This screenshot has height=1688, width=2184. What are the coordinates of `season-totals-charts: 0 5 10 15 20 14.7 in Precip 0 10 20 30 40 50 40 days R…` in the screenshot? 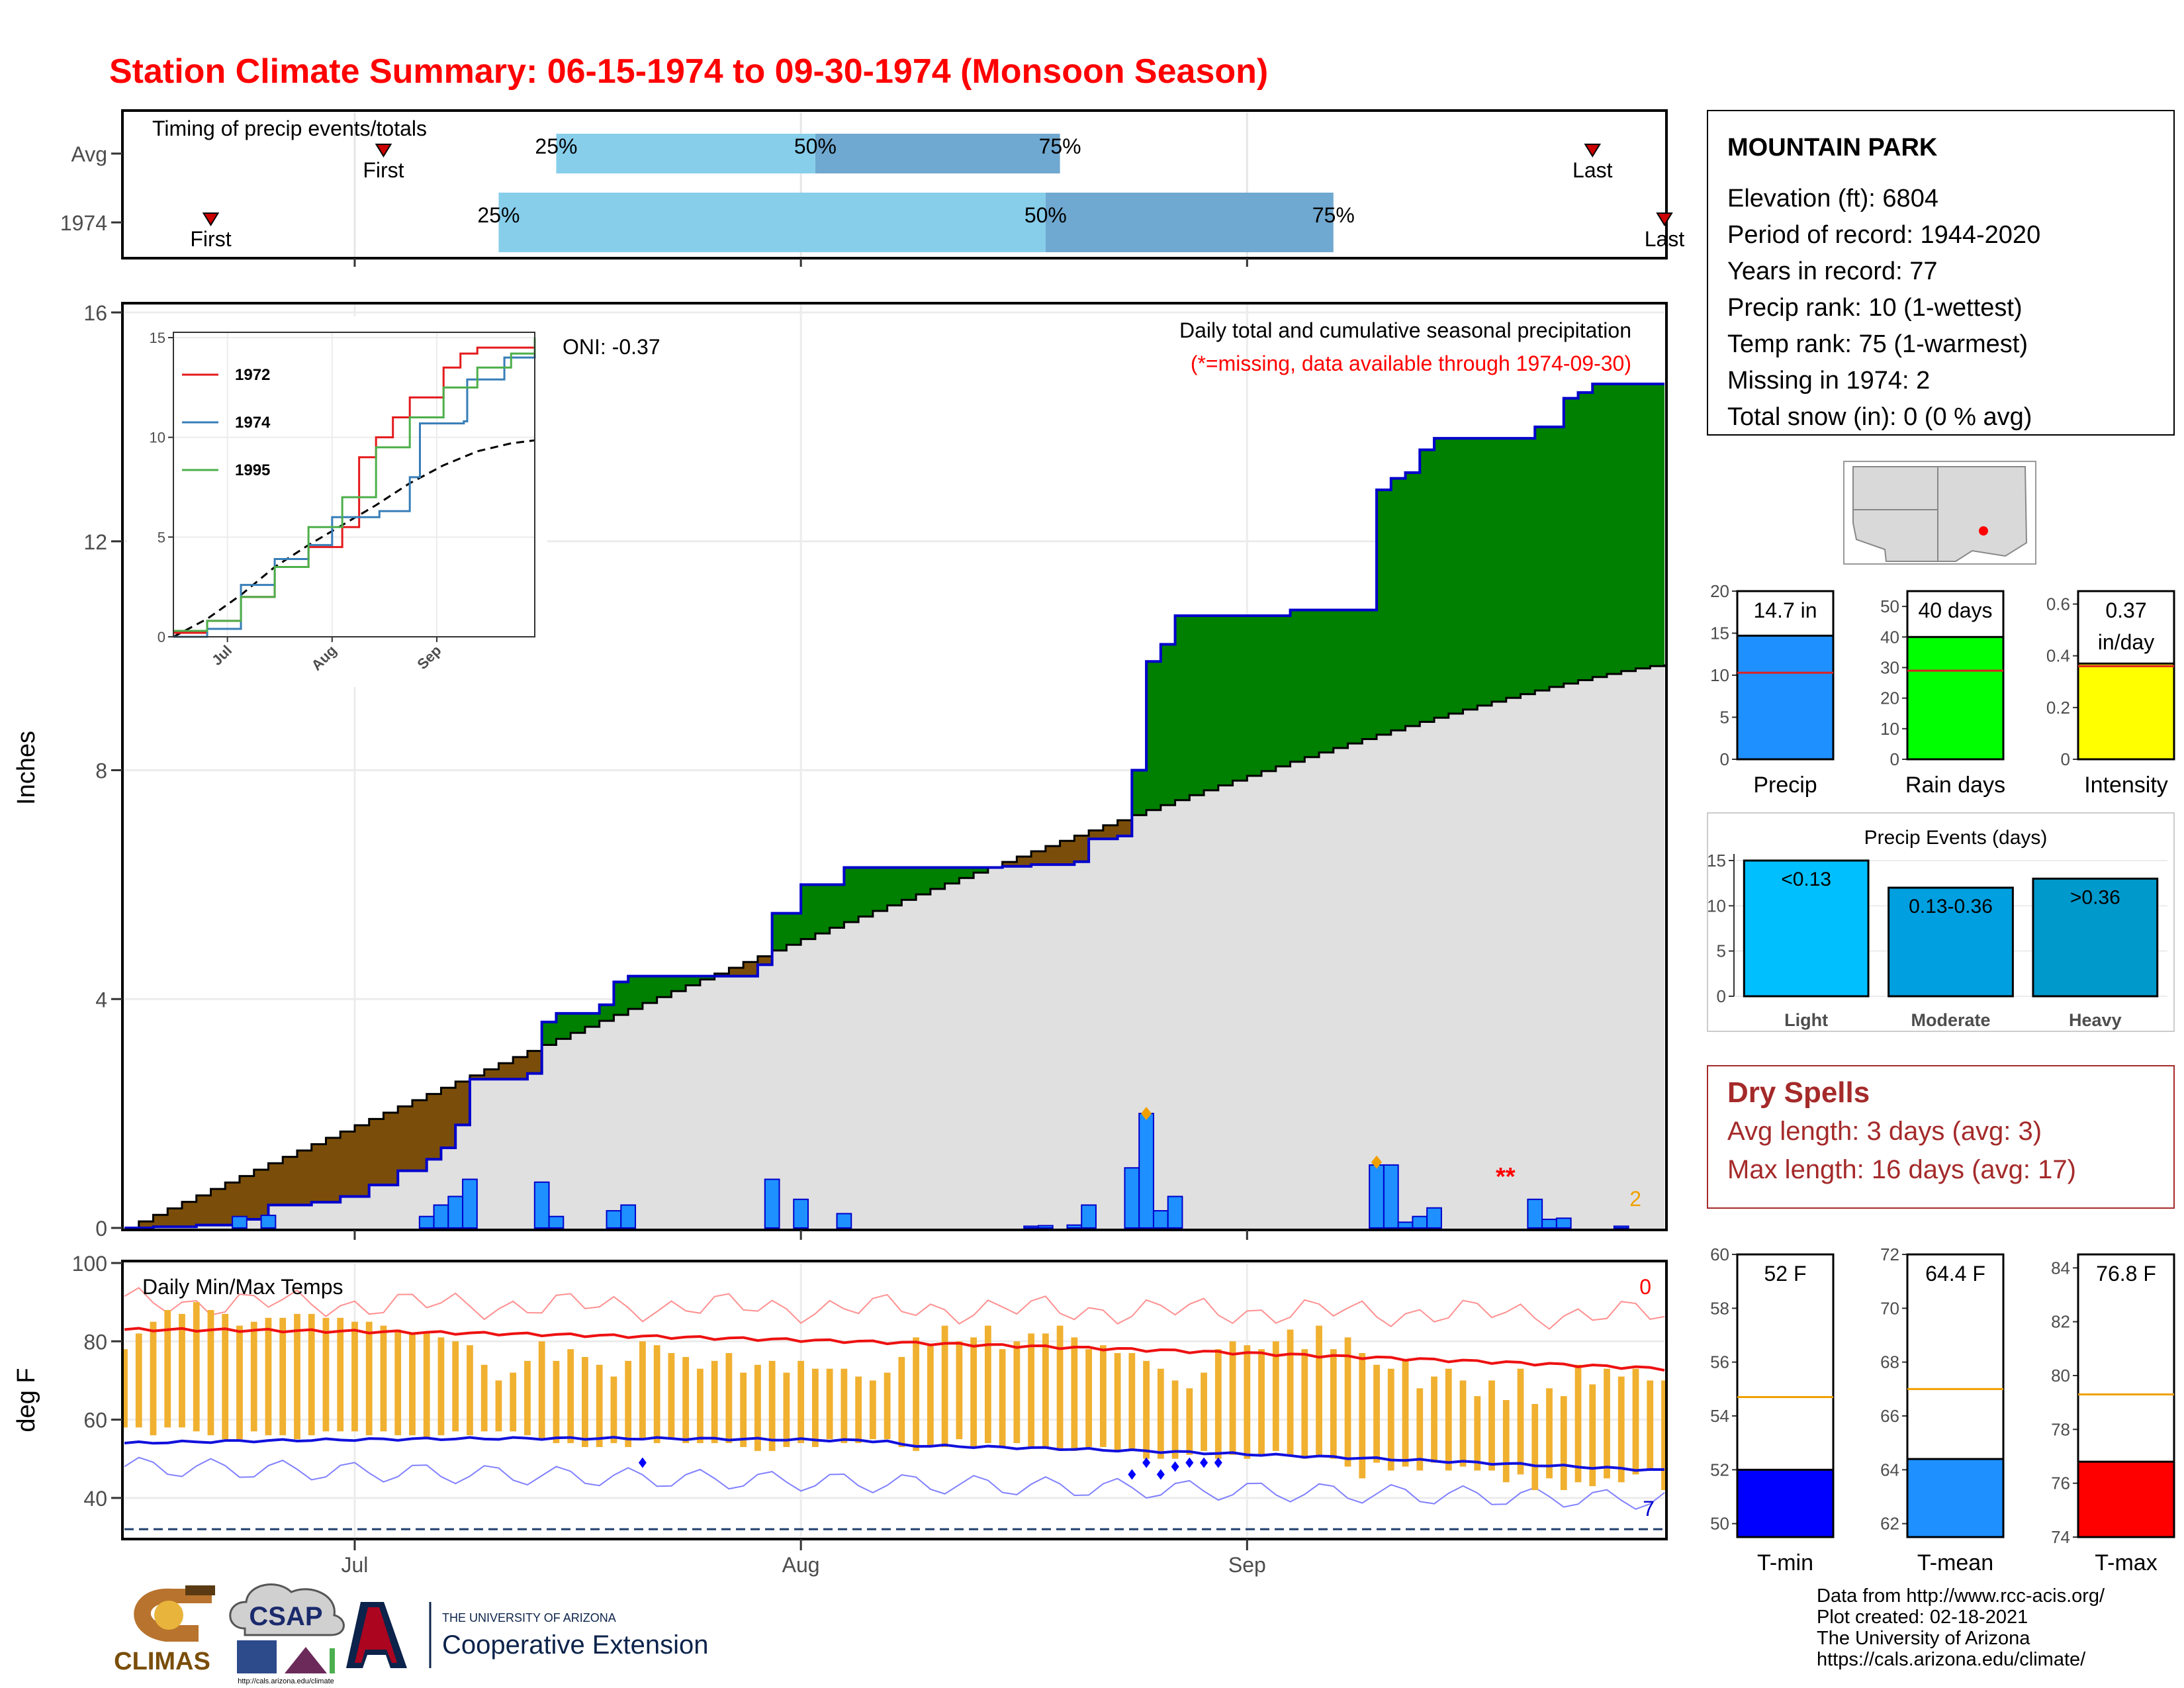 It's located at (1942, 689).